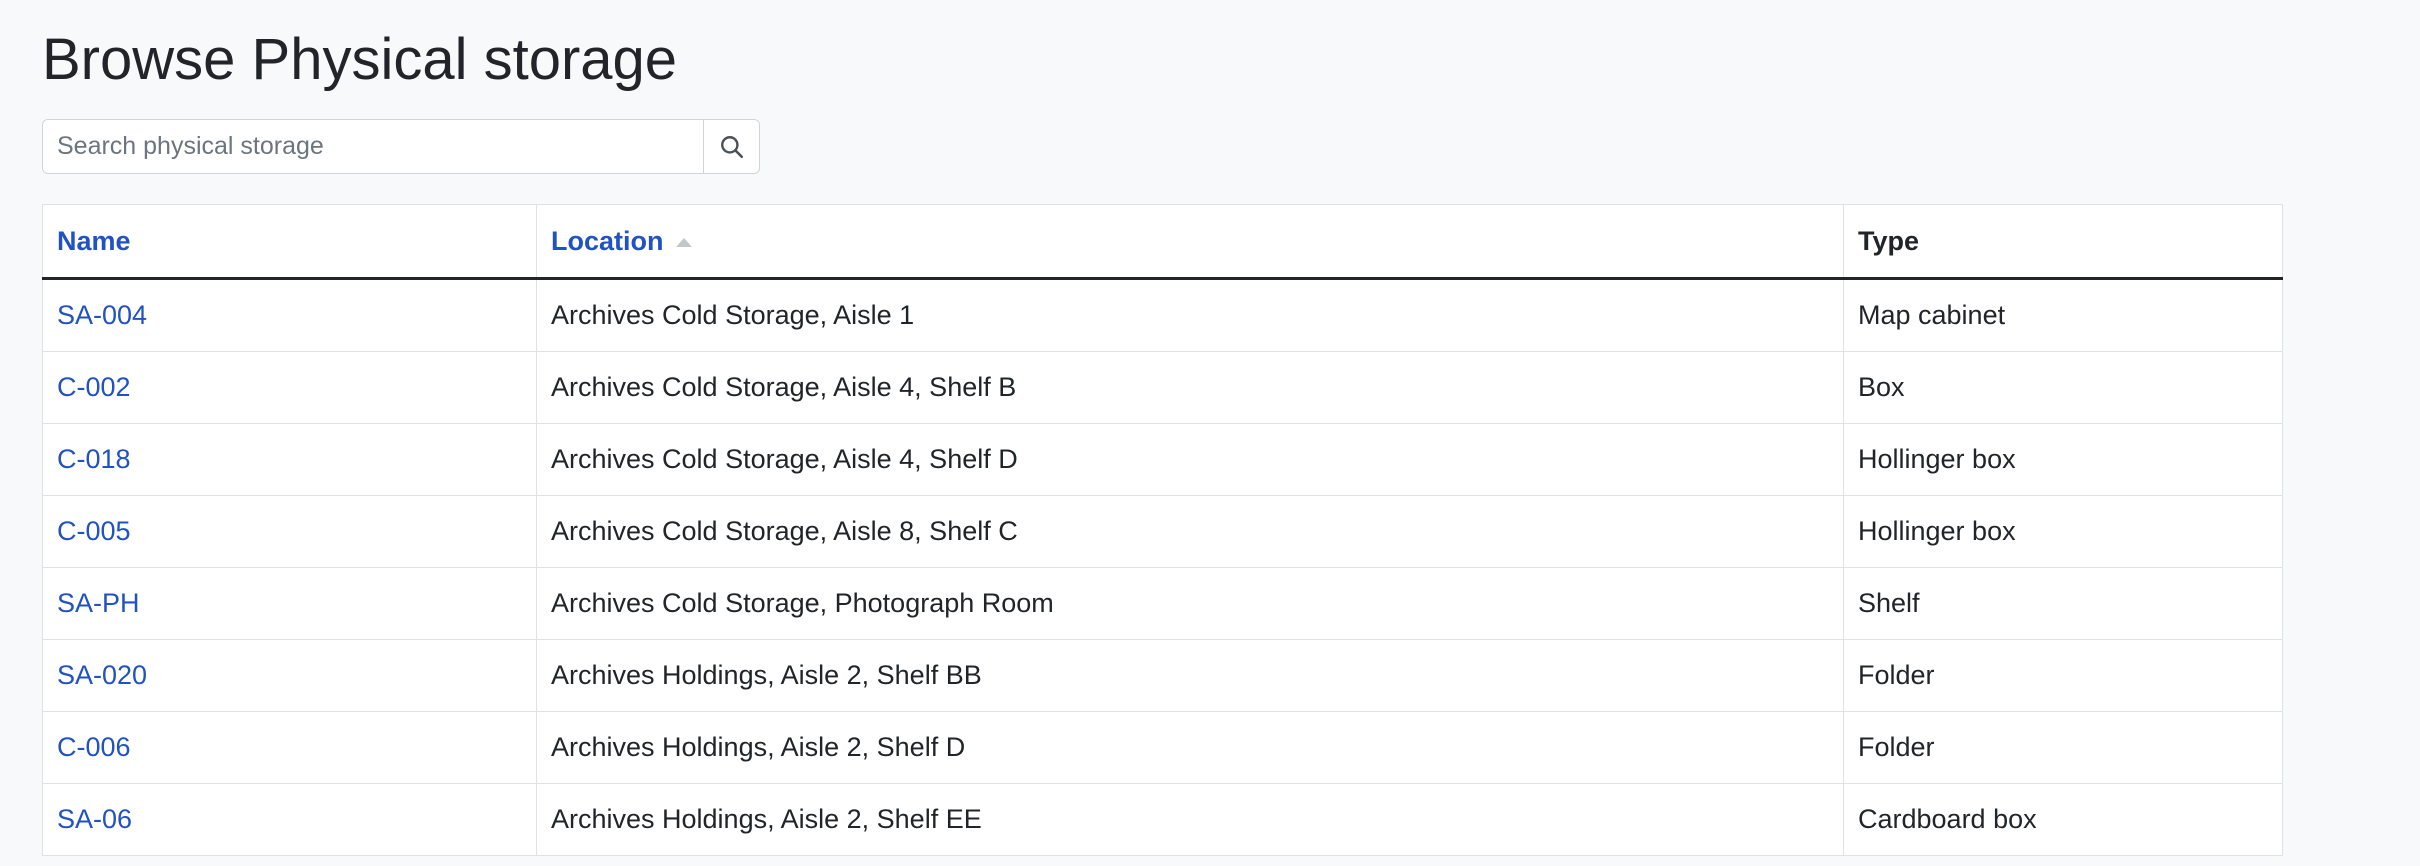 This screenshot has width=2420, height=866. What do you see at coordinates (2063, 387) in the screenshot?
I see `type-cell: Box` at bounding box center [2063, 387].